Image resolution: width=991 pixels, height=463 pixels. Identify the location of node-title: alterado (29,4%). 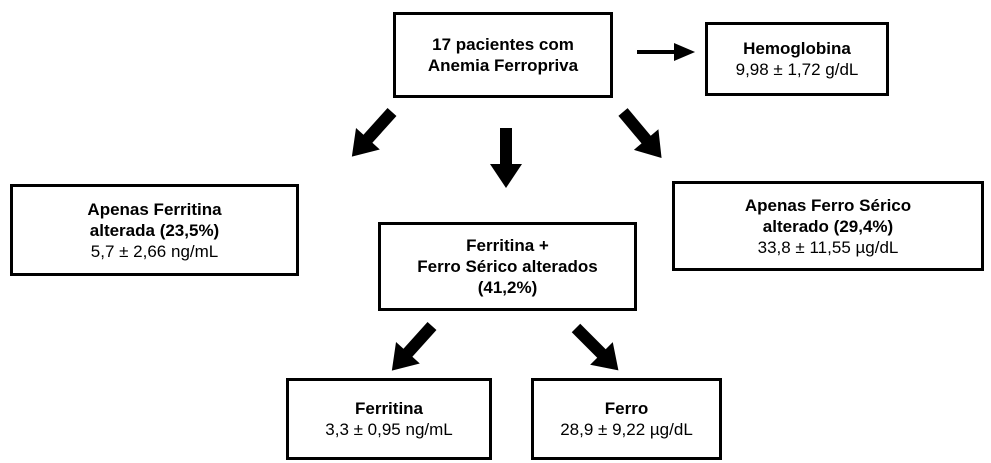
(828, 226).